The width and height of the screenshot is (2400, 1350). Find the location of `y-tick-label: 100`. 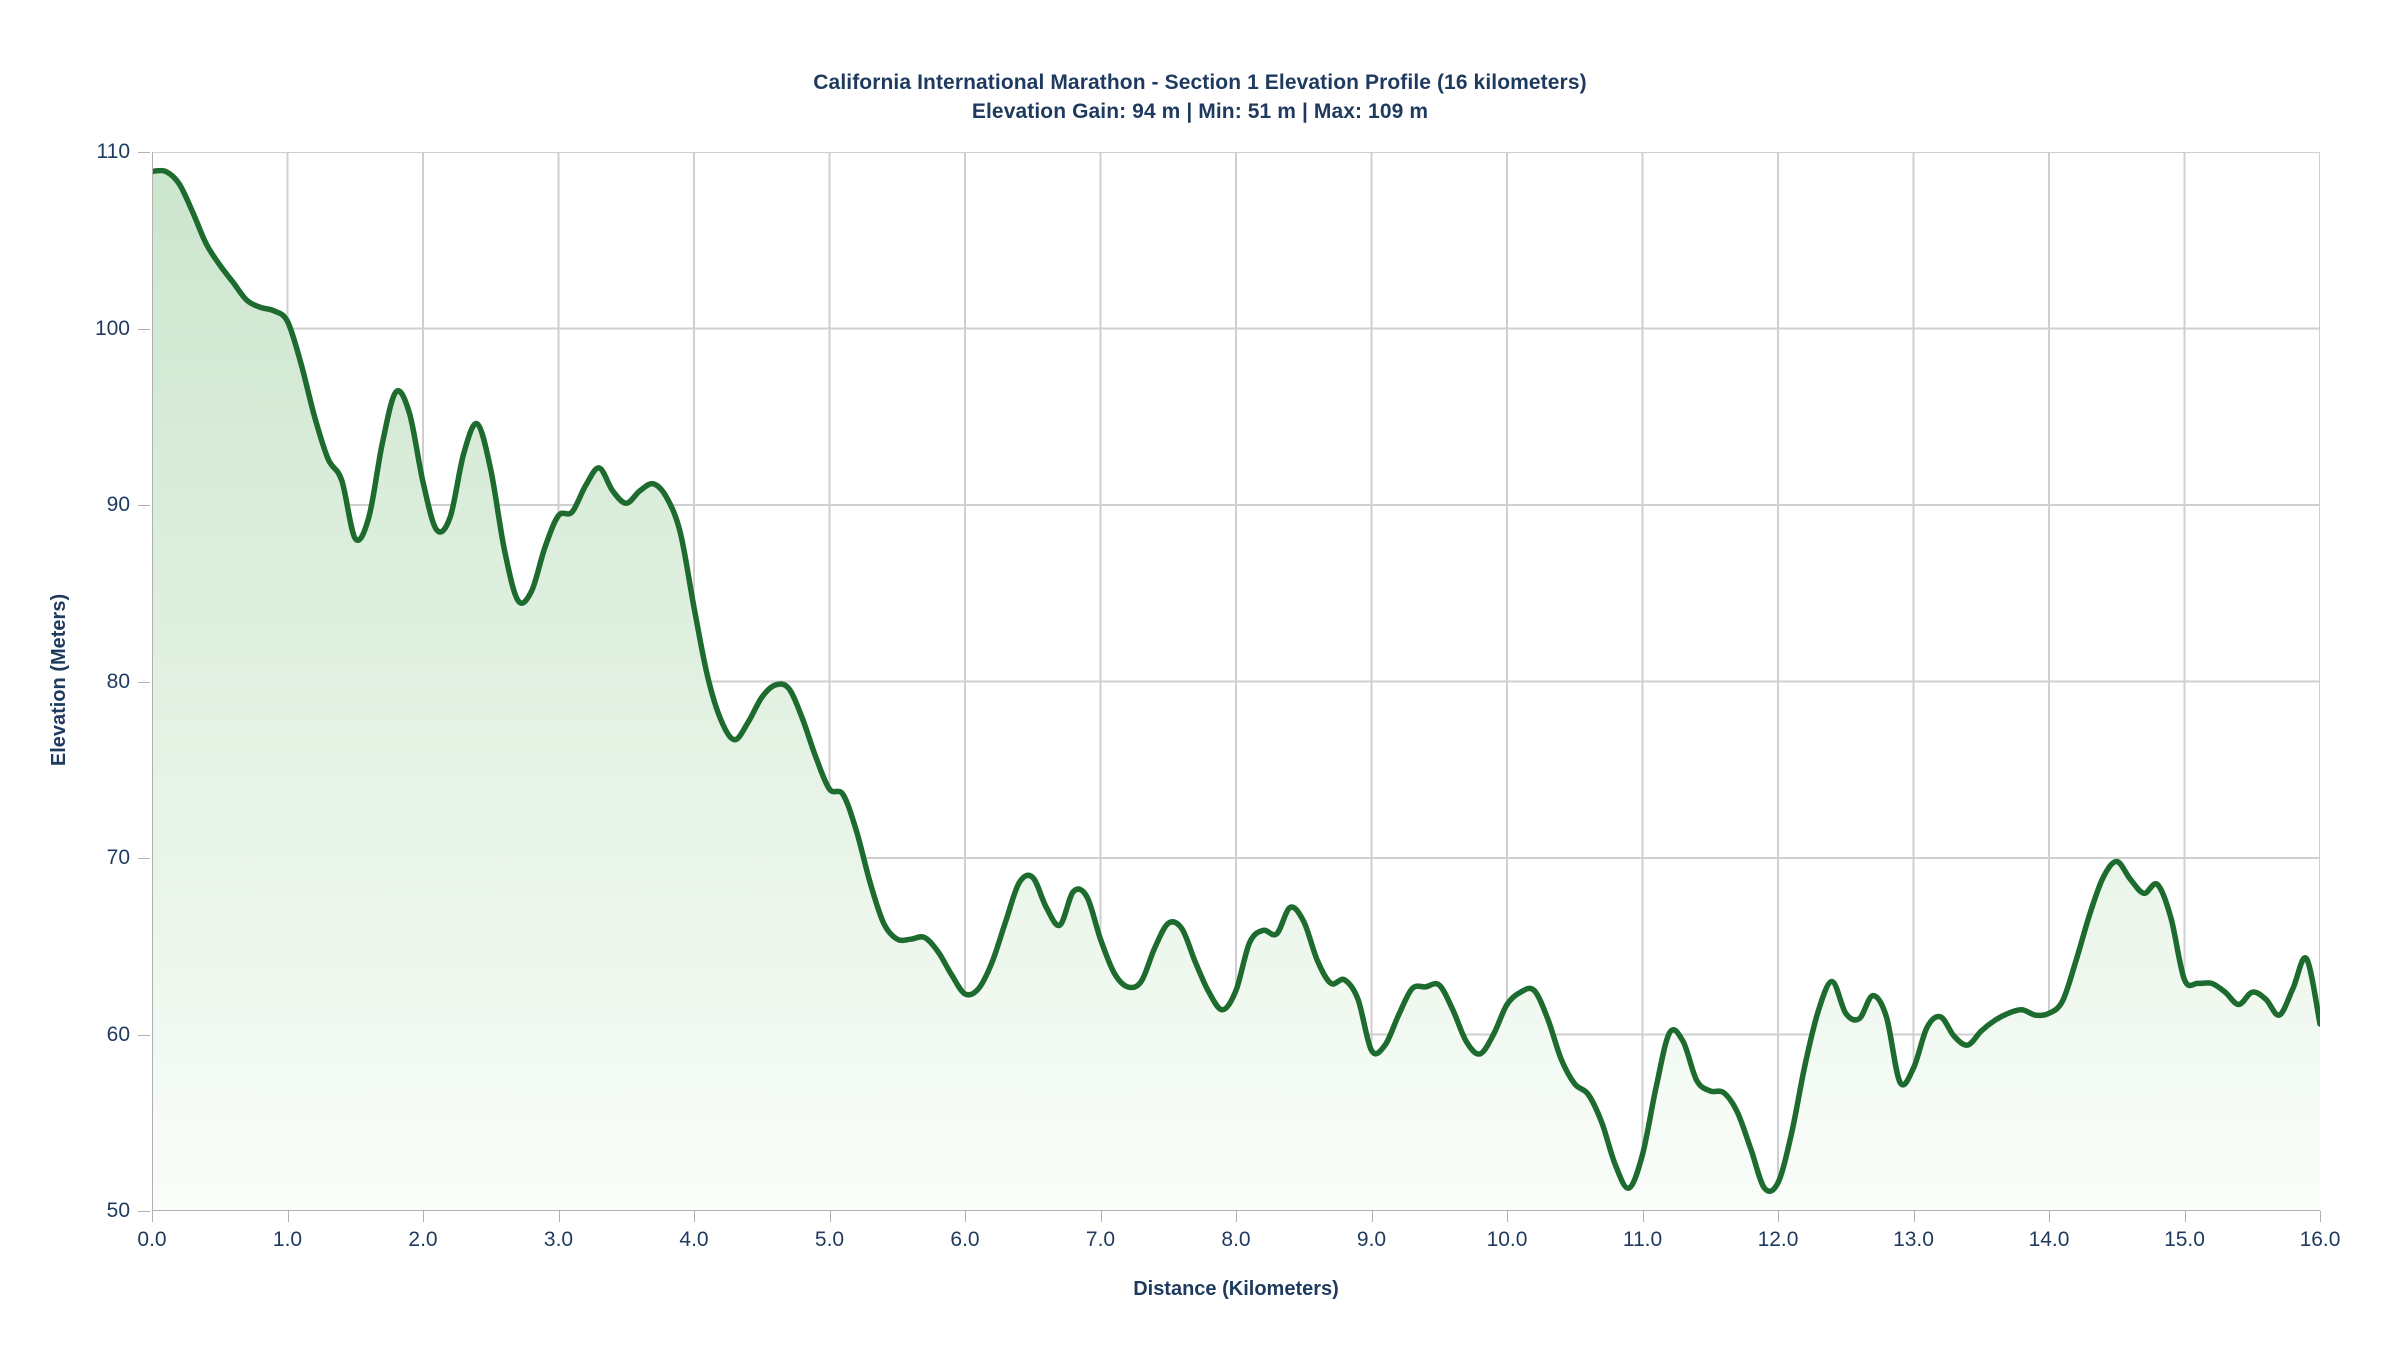

y-tick-label: 100 is located at coordinates (112, 328).